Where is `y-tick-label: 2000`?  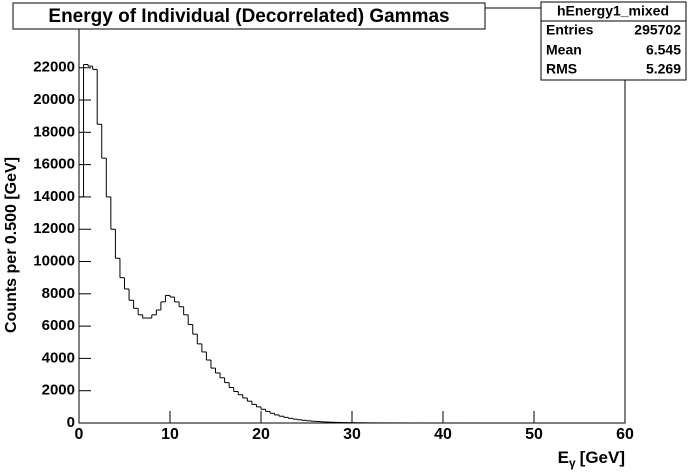
y-tick-label: 2000 is located at coordinates (58, 390).